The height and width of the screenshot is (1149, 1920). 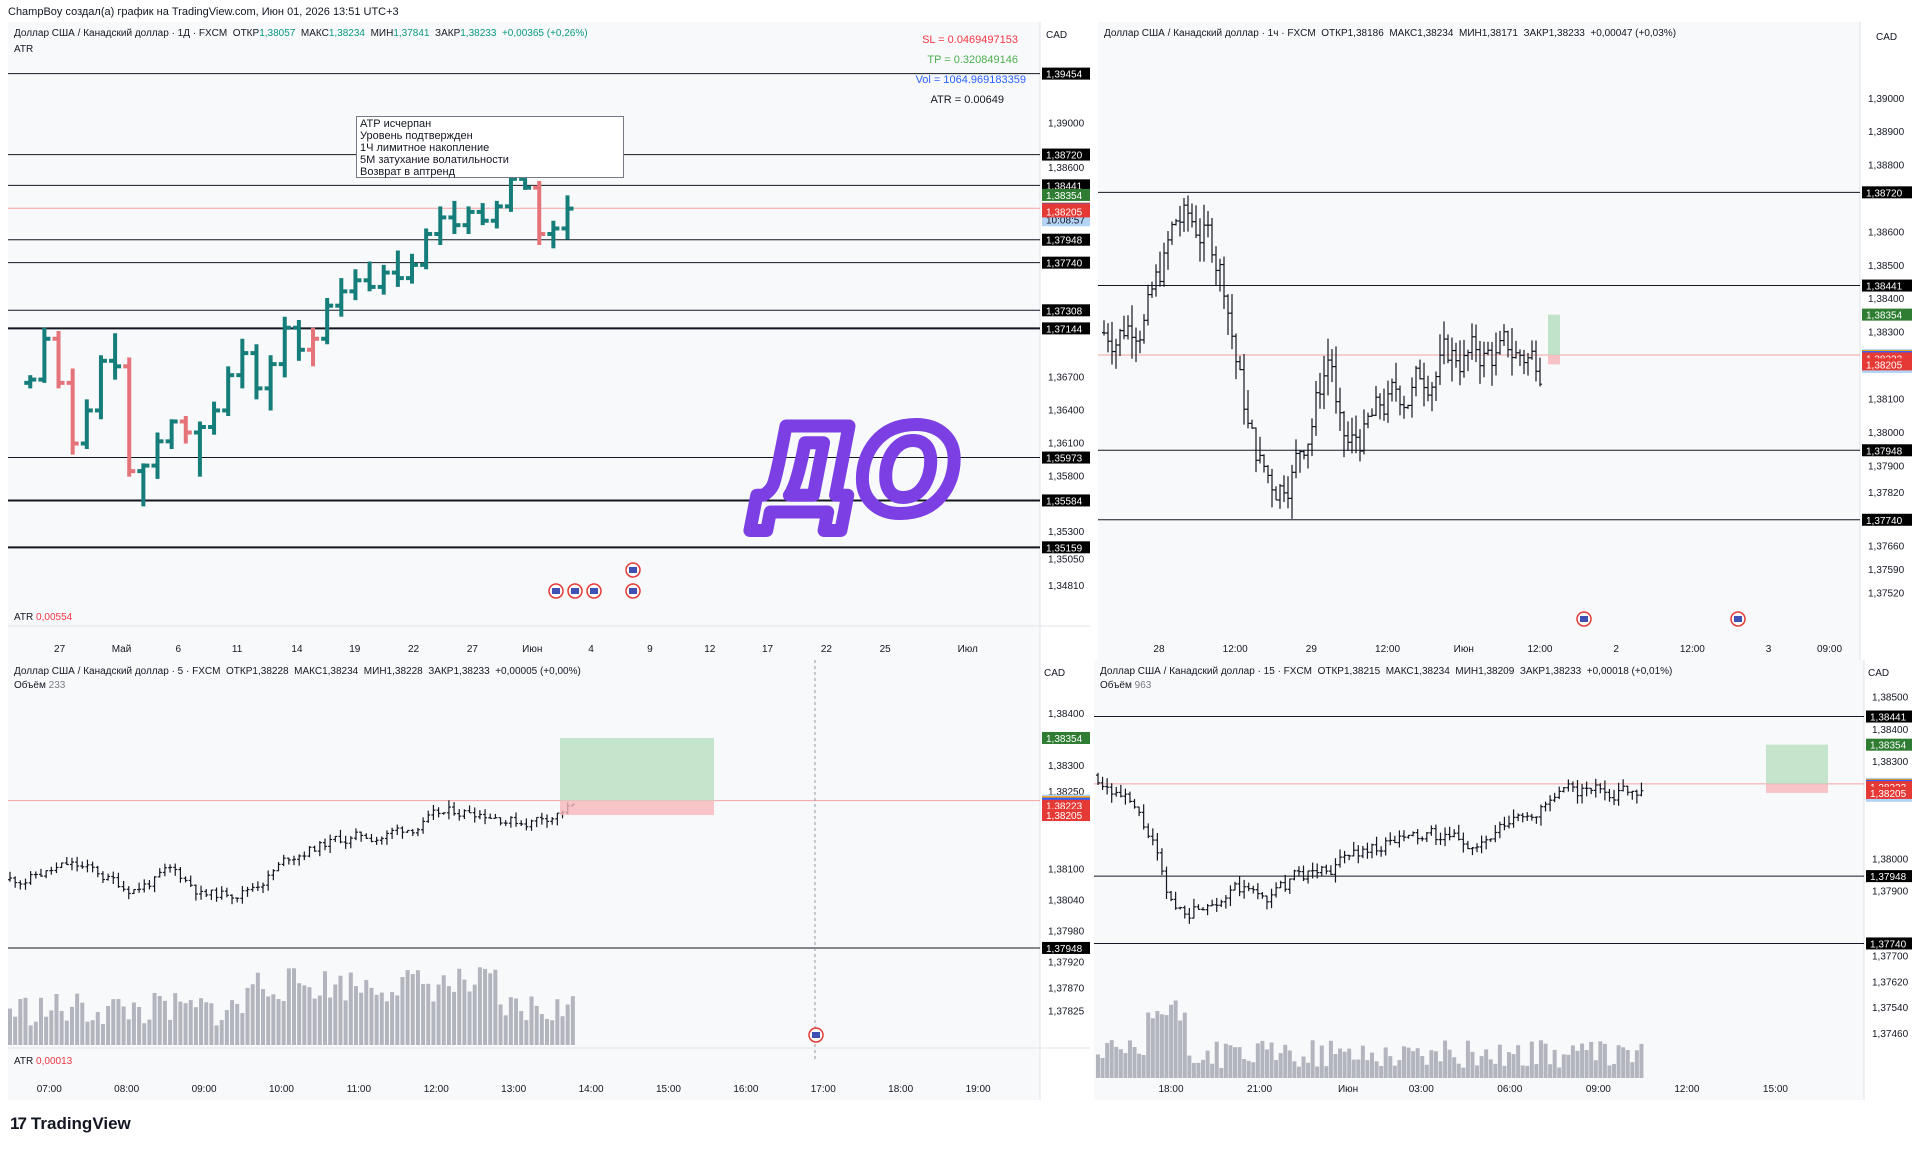 What do you see at coordinates (1890, 1008) in the screenshot?
I see `y-tick-label: 1,37540` at bounding box center [1890, 1008].